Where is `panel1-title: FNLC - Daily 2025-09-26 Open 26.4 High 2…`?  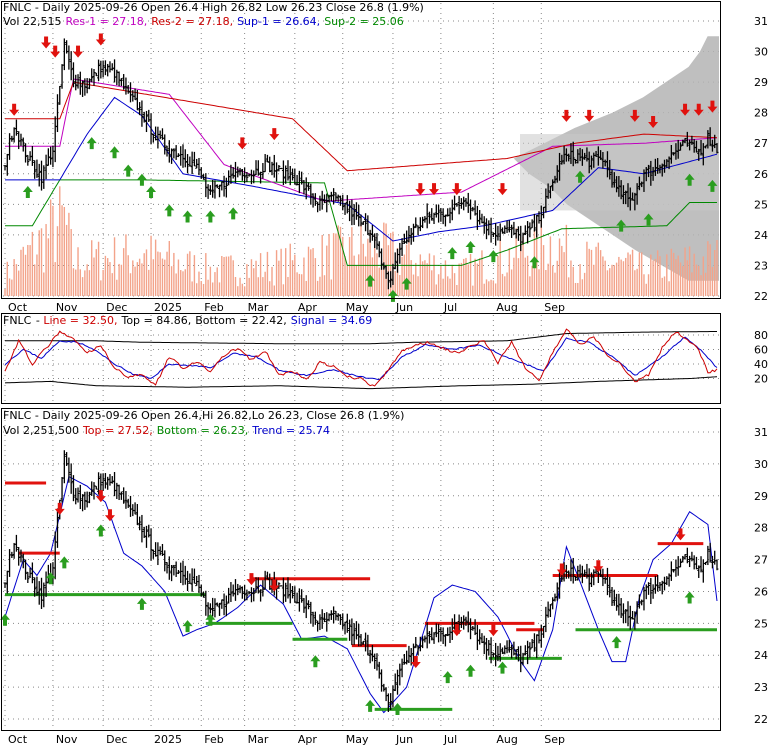 panel1-title: FNLC - Daily 2025-09-26 Open 26.4 High 2… is located at coordinates (213, 7).